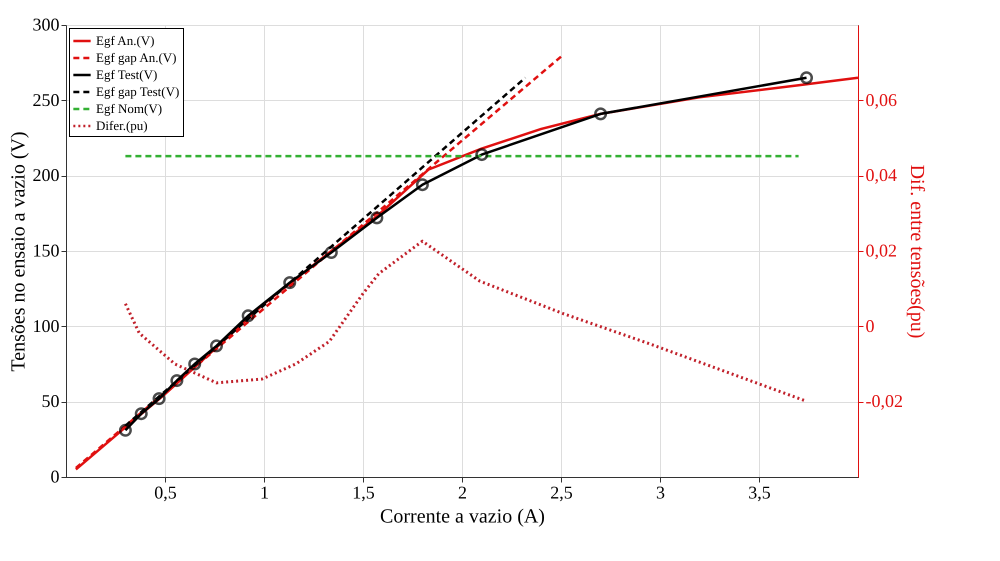  Describe the element at coordinates (46, 24) in the screenshot. I see `y-tick-label: 300` at that location.